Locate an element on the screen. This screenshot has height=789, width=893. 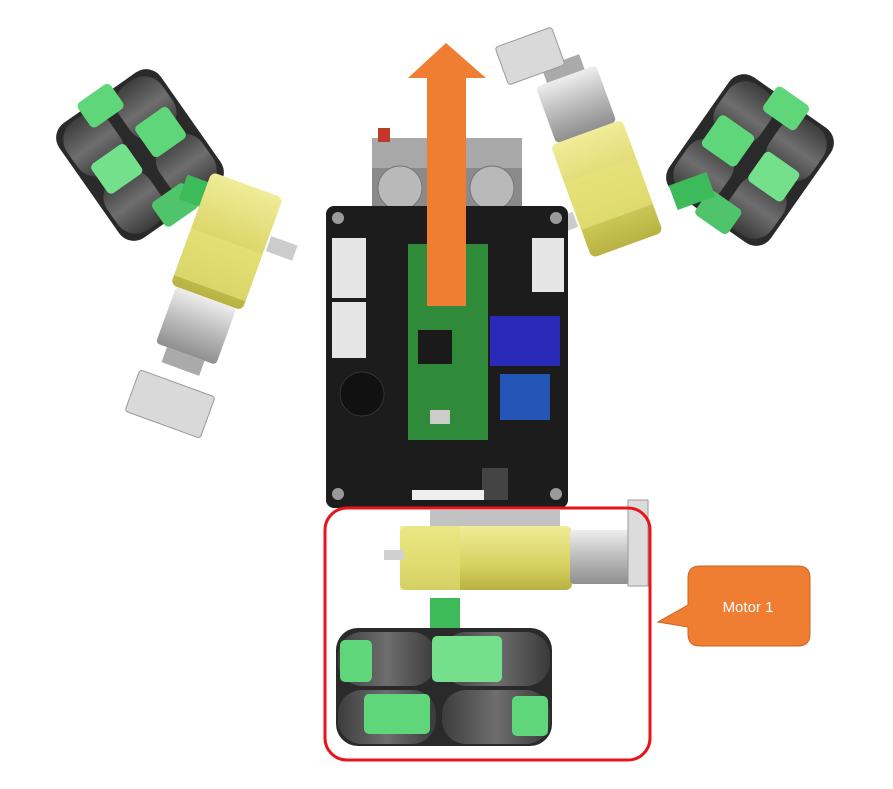
motor-1-highlight-box is located at coordinates (487, 634).